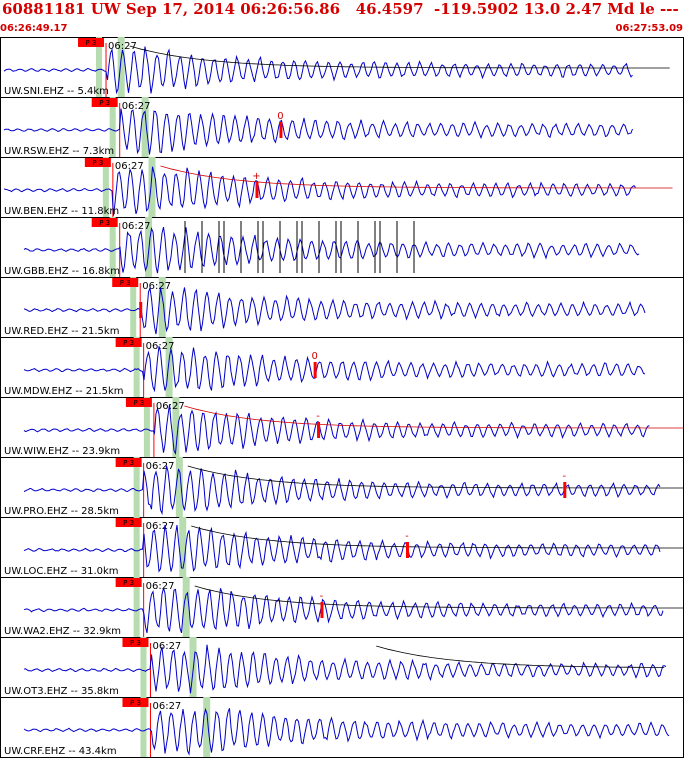  I want to click on channel-label: UW.WA2.EHZ -- 32.9km, so click(62, 631).